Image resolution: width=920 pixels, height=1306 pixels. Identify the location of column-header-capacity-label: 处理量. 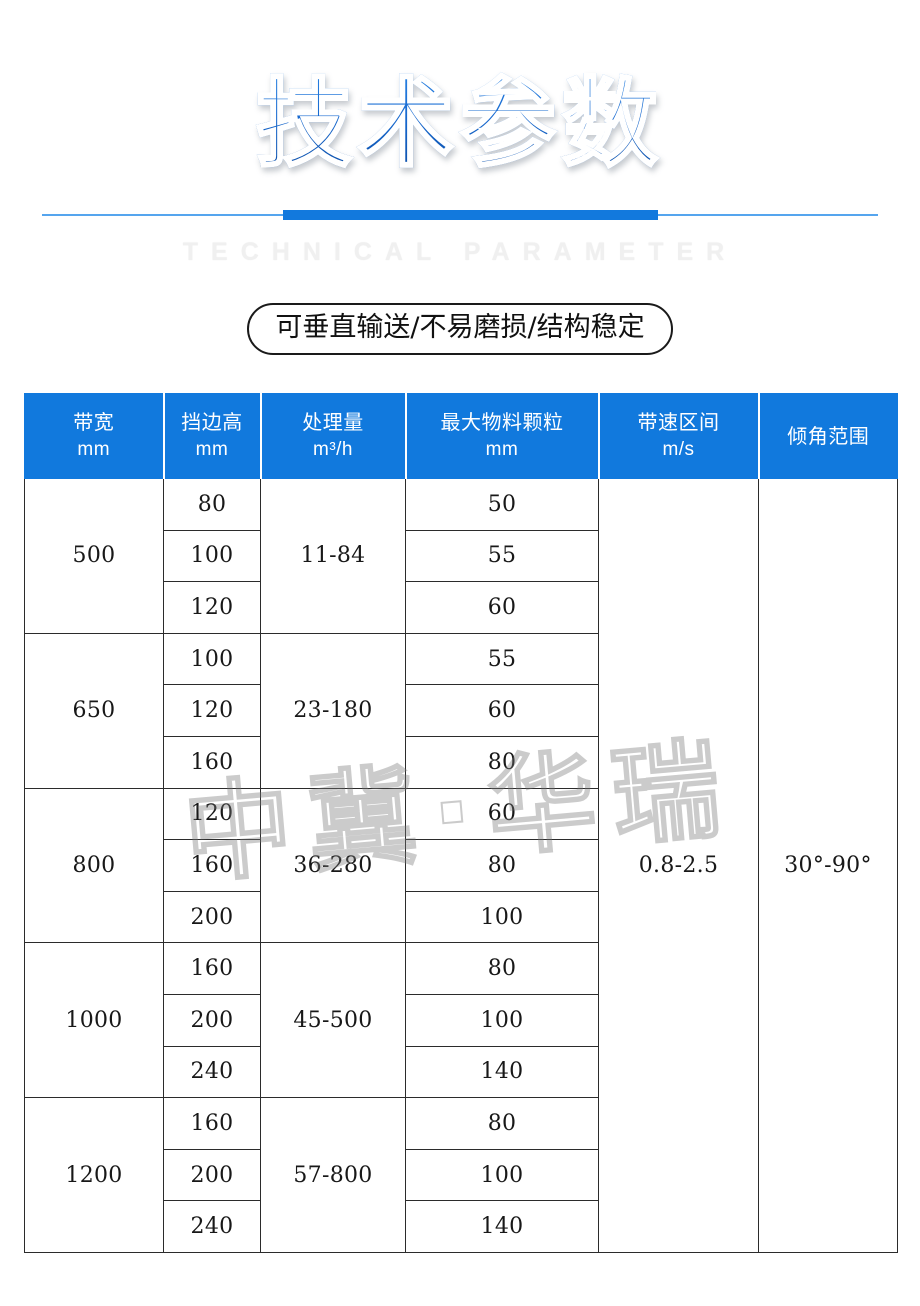
(333, 422).